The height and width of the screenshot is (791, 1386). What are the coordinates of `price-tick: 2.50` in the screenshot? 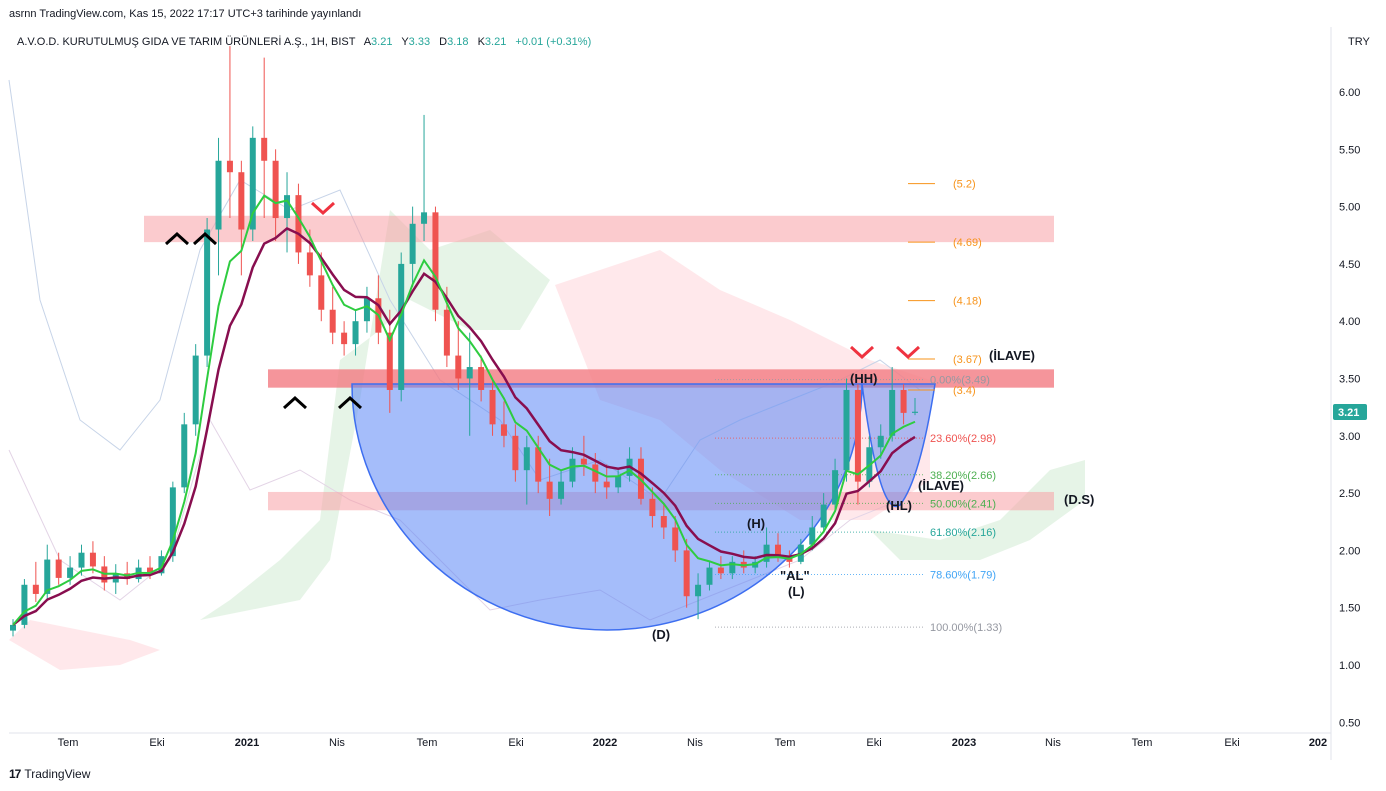 It's located at (1349, 494).